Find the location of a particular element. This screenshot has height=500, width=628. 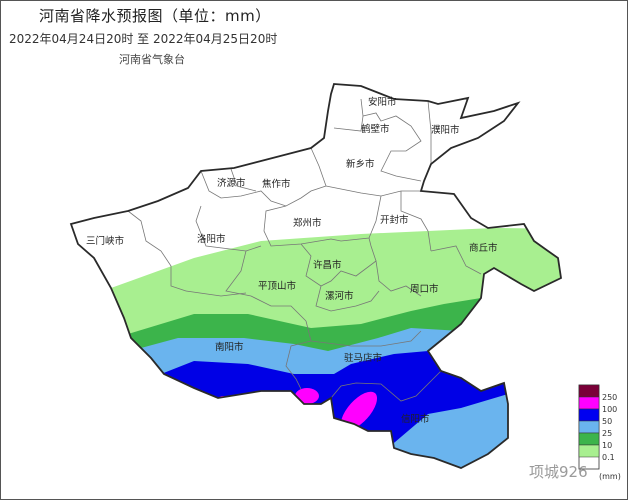

city-label: 商丘市 is located at coordinates (483, 248).